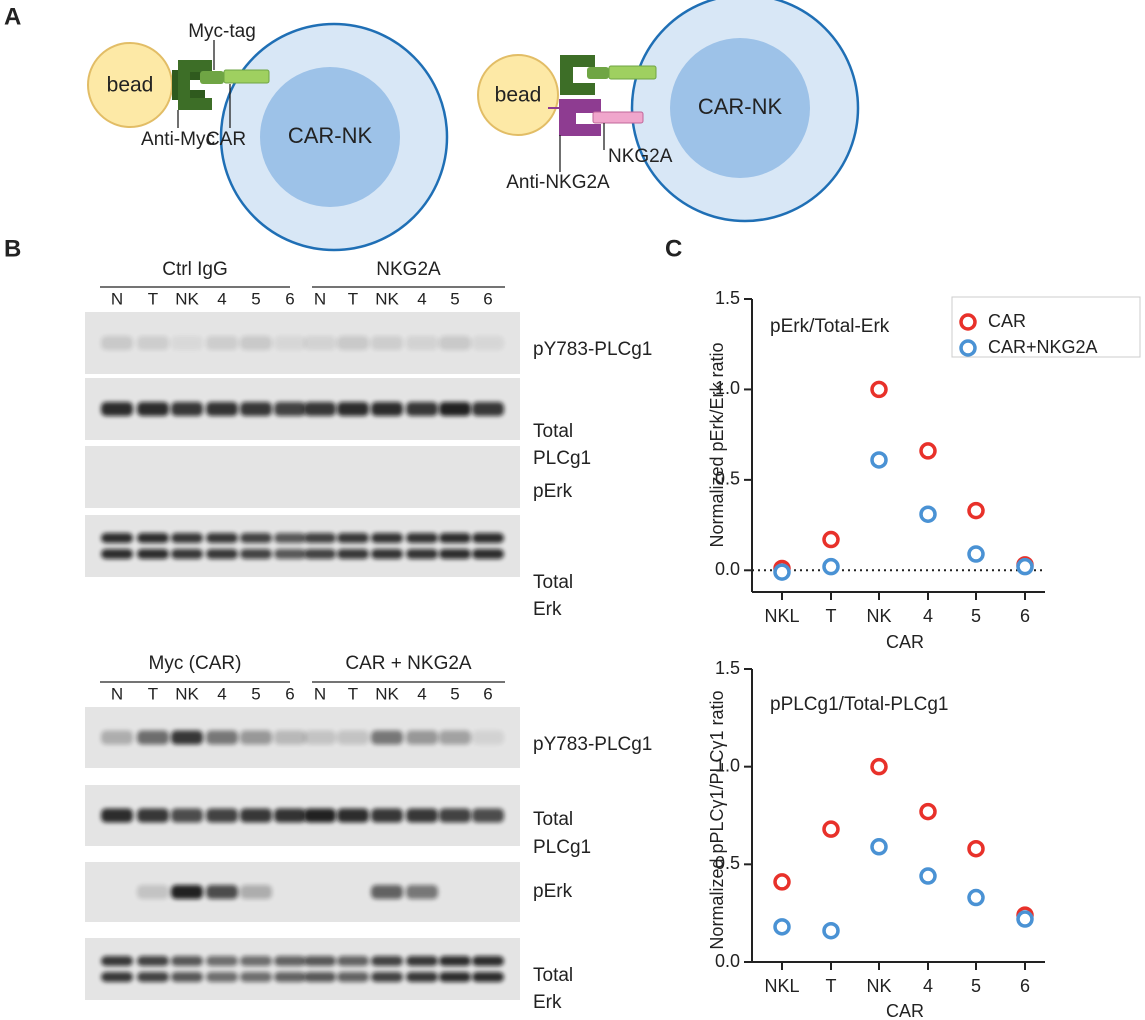 The width and height of the screenshot is (1145, 1020). I want to click on anti-myc, so click(195, 85).